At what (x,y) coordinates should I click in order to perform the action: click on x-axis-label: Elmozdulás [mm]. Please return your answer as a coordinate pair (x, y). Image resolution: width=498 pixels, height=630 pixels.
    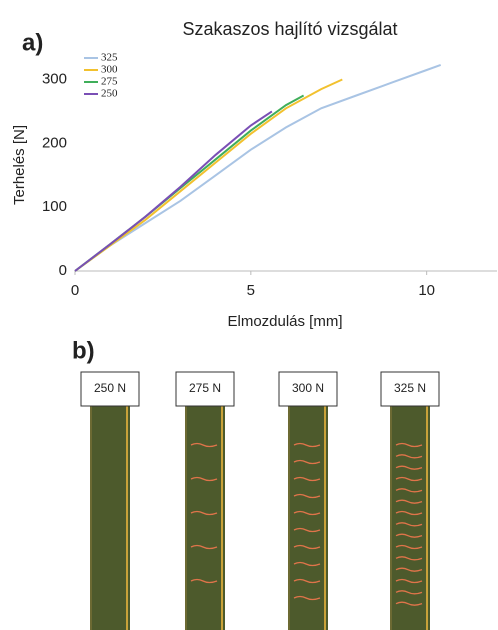
    Looking at the image, I should click on (284, 321).